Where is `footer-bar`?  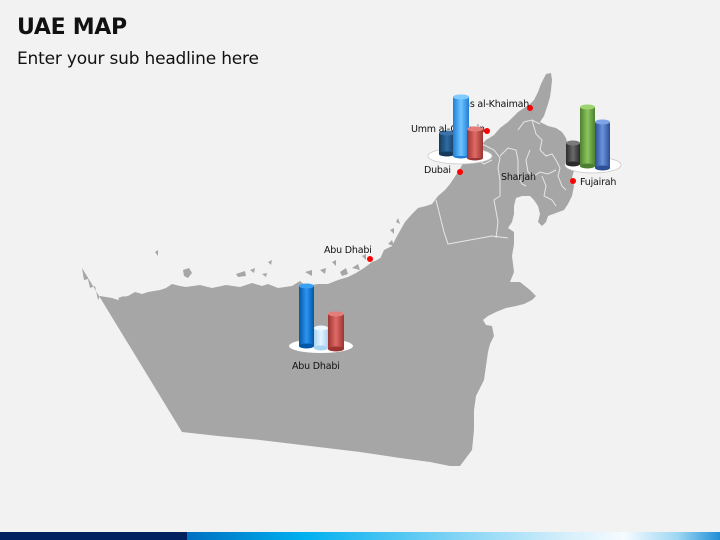
footer-bar is located at coordinates (360, 536).